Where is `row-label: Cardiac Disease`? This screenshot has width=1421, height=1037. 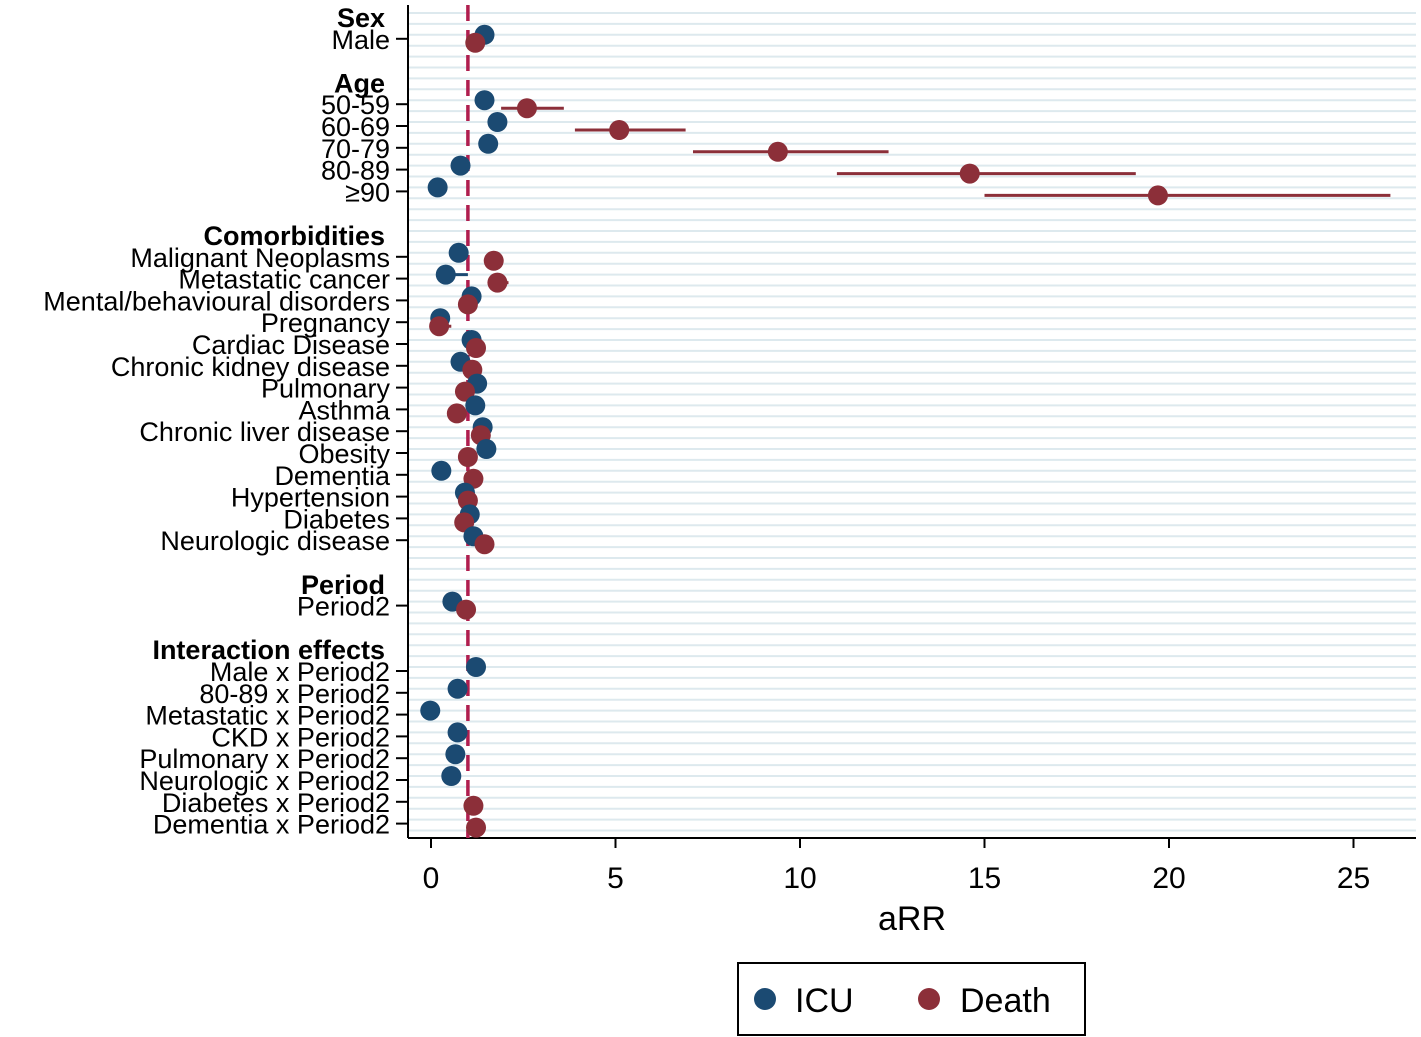
row-label: Cardiac Disease is located at coordinates (291, 345).